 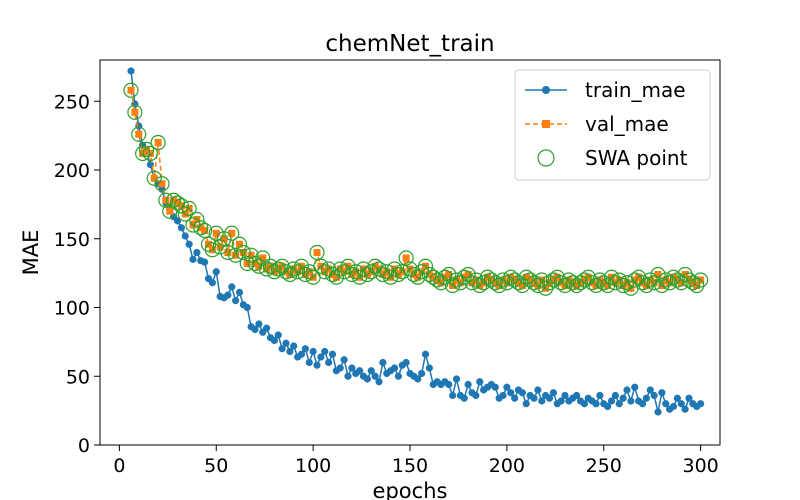 I want to click on y-tick-label: 100, so click(x=72, y=309).